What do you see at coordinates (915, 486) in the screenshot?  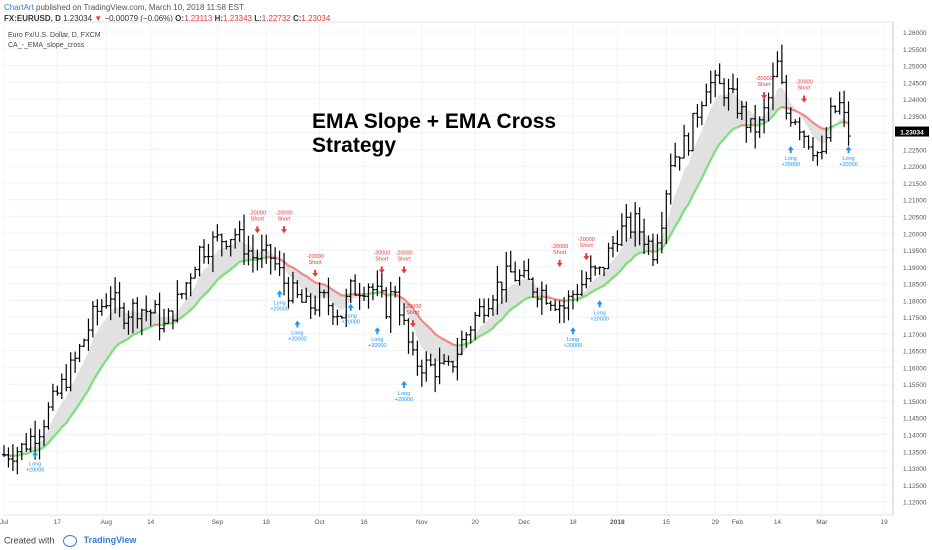 I see `y-tick-label: 1.12500` at bounding box center [915, 486].